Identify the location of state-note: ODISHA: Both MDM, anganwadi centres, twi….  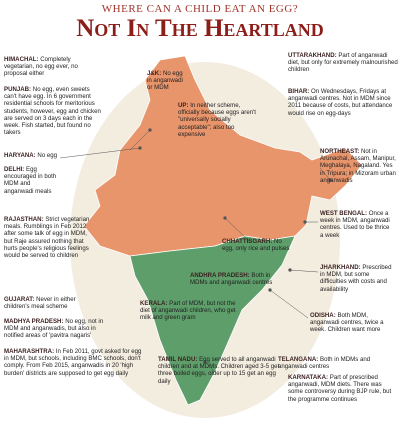
(354, 323).